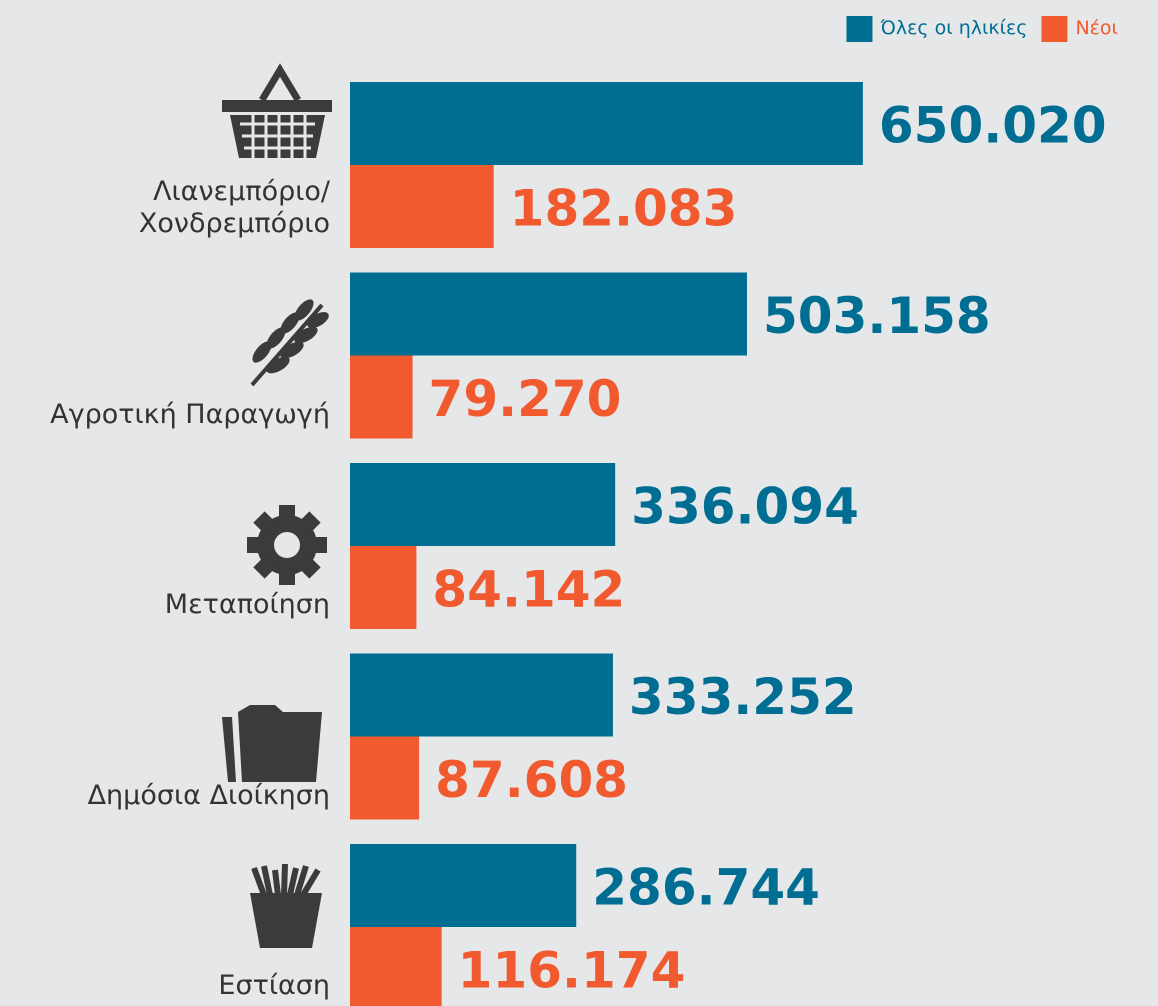 This screenshot has width=1158, height=1006. Describe the element at coordinates (247, 604) in the screenshot. I see `category-label: Μεταποίηση` at that location.